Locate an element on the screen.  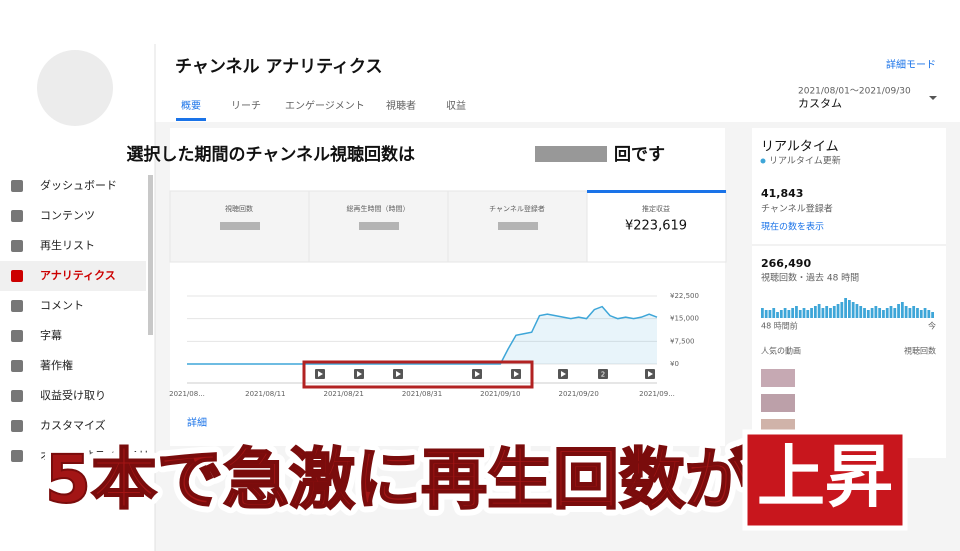
tab: リーチ is located at coordinates (246, 106).